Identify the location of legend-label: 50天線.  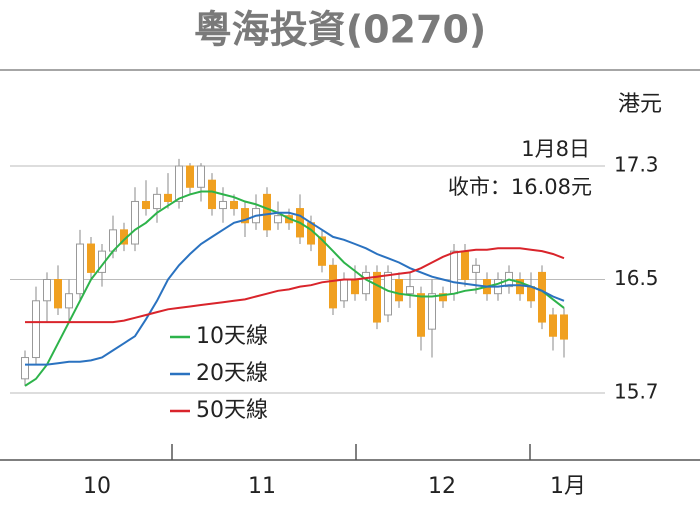
(232, 410).